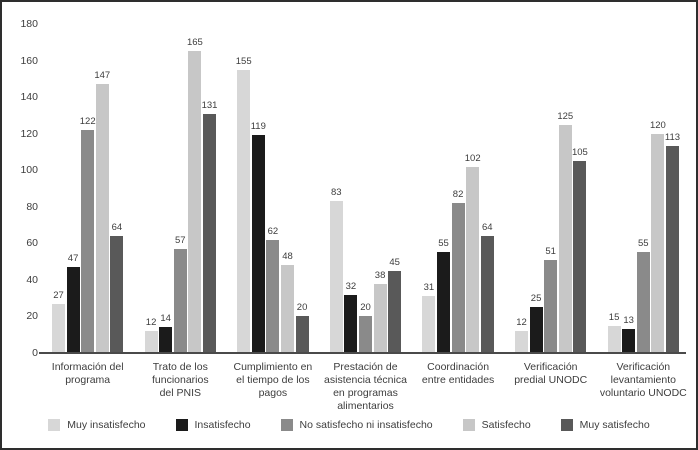 This screenshot has width=698, height=450. I want to click on bar-value-label: 147, so click(102, 76).